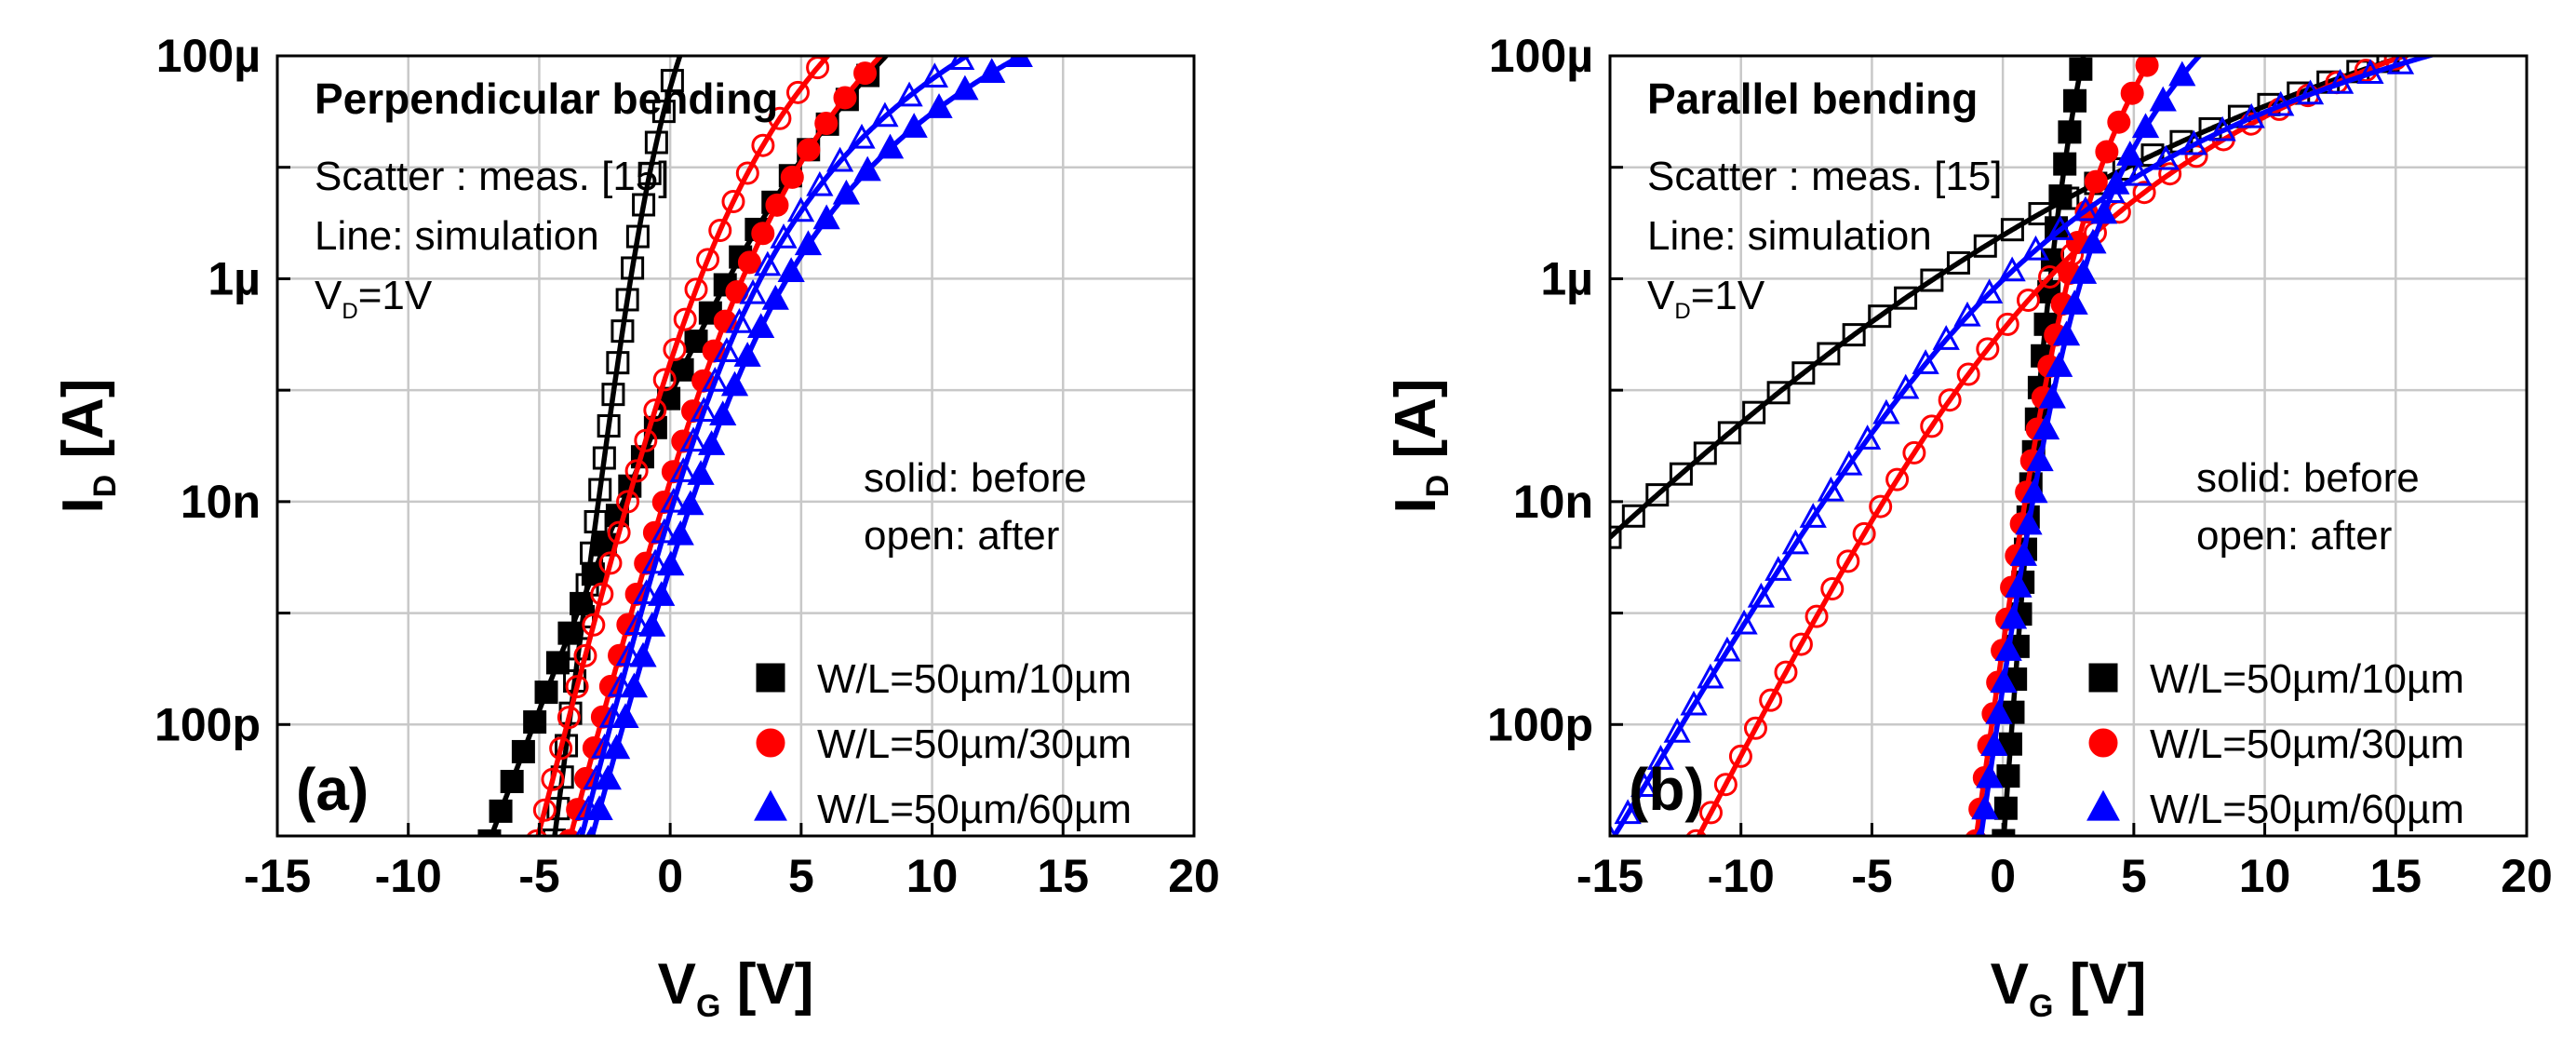 The image size is (2576, 1051). Describe the element at coordinates (332, 790) in the screenshot. I see `panel-letter: (a)` at that location.